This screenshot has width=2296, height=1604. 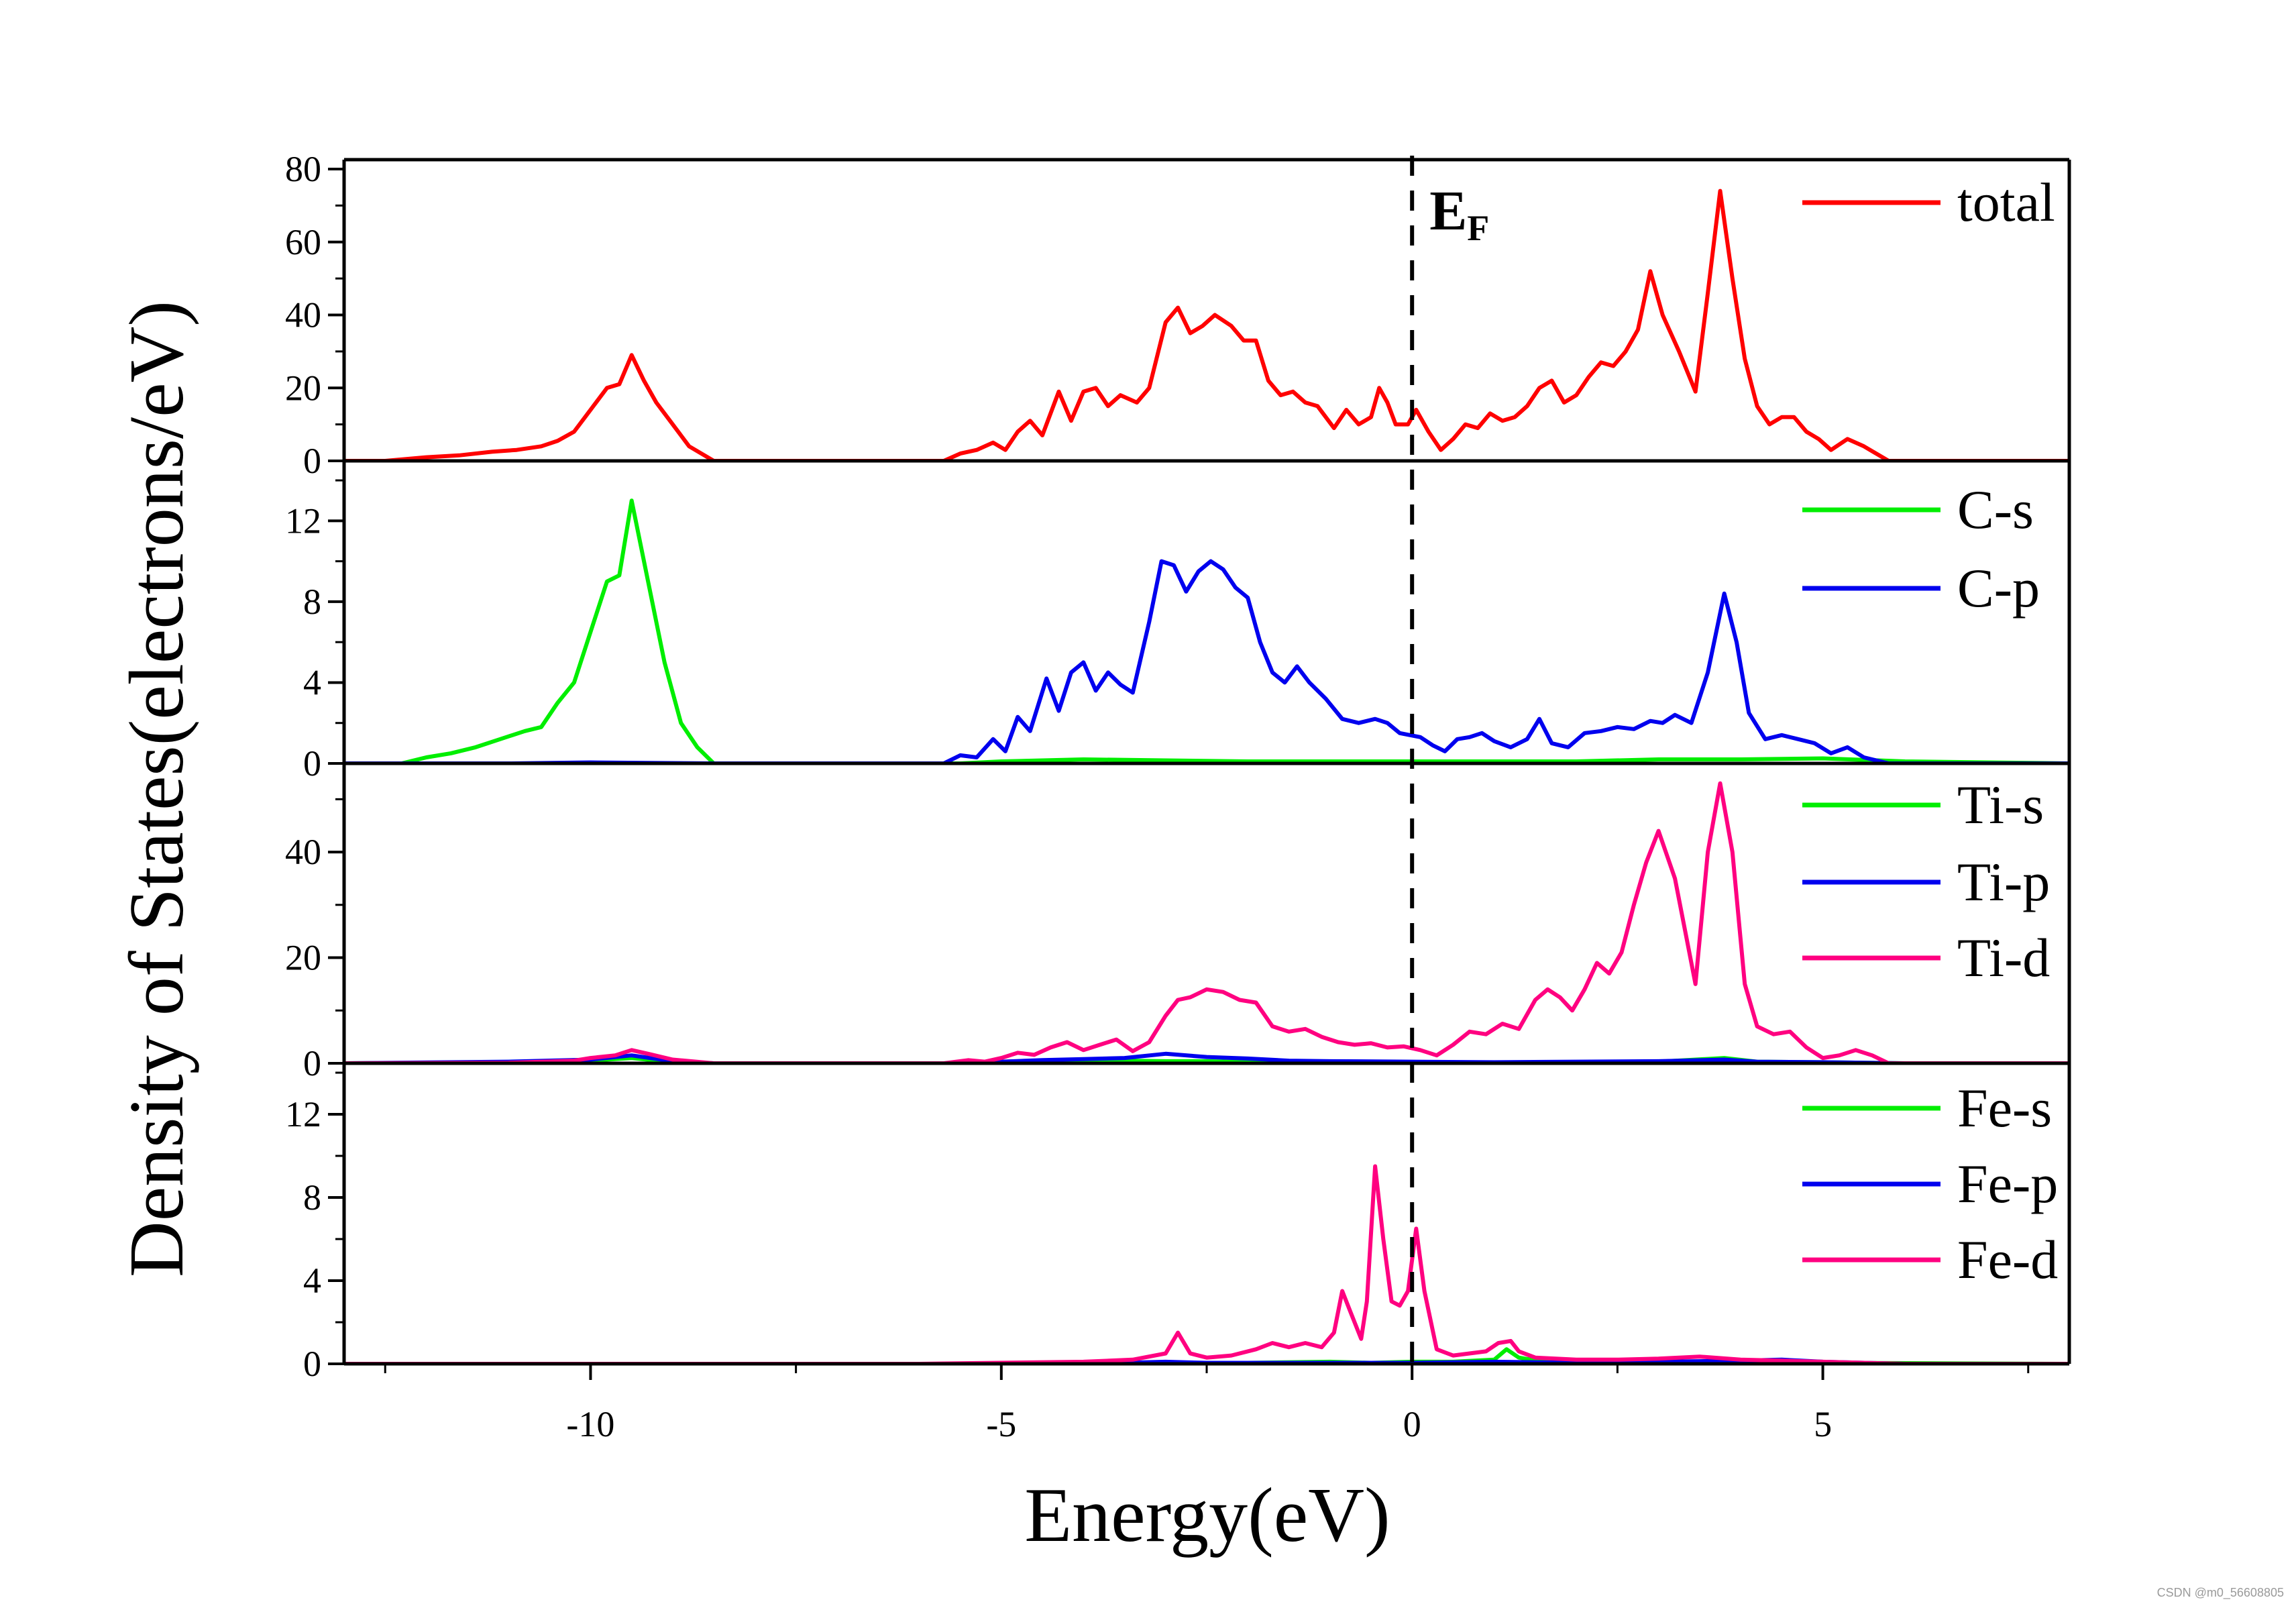 What do you see at coordinates (1206, 662) in the screenshot?
I see `series-c-p` at bounding box center [1206, 662].